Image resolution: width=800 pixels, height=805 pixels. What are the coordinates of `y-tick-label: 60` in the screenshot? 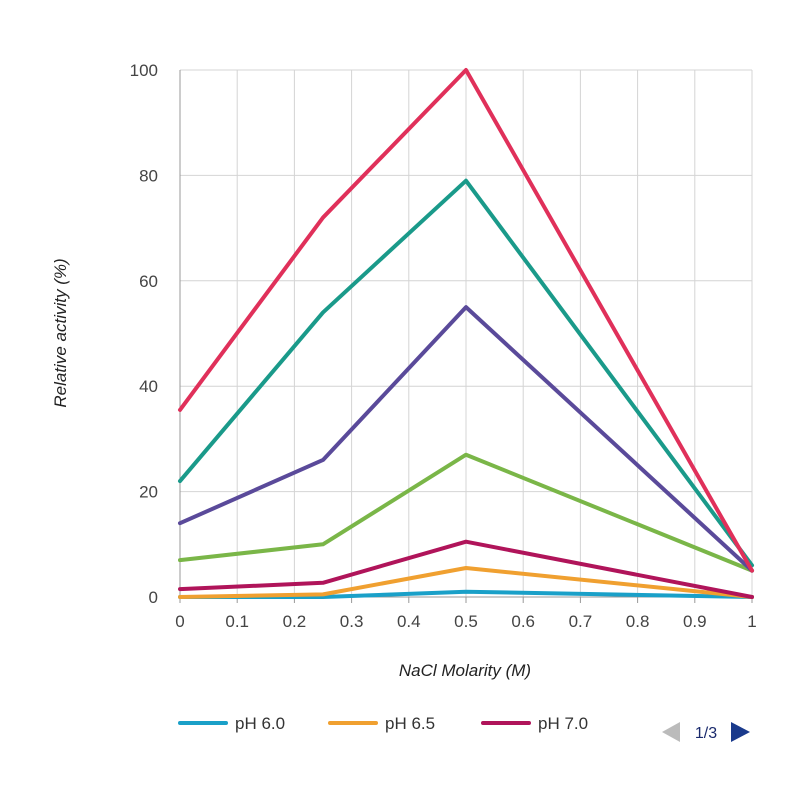 It's located at (148, 281).